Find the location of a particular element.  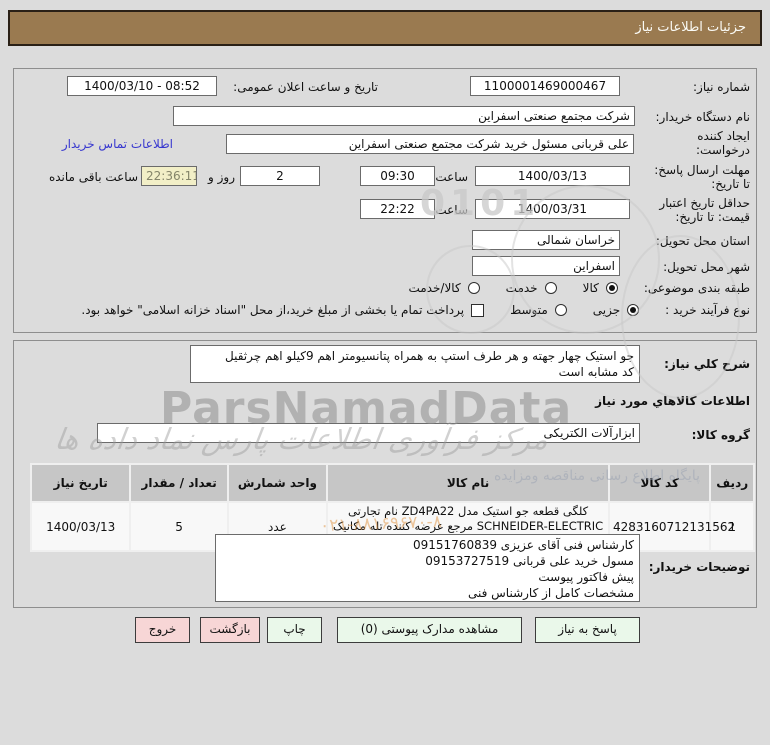

process-type-label: نوع فرآیند خرید : is located at coordinates (707, 310).